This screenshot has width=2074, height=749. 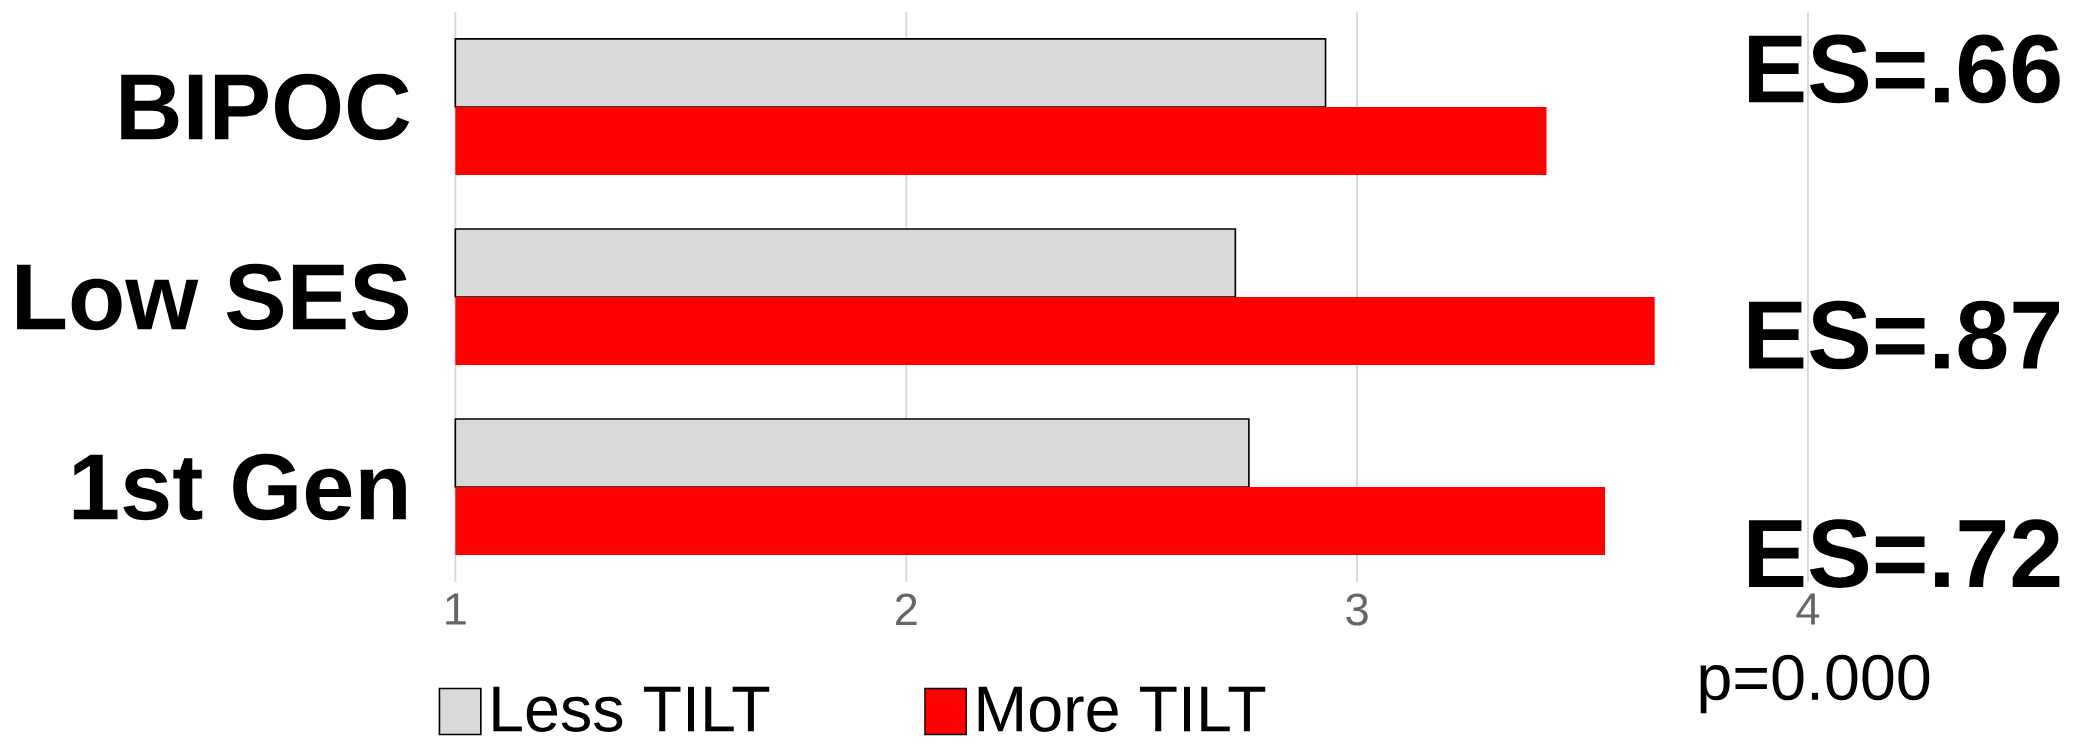 I want to click on annotation: ES=.66, so click(x=1904, y=69).